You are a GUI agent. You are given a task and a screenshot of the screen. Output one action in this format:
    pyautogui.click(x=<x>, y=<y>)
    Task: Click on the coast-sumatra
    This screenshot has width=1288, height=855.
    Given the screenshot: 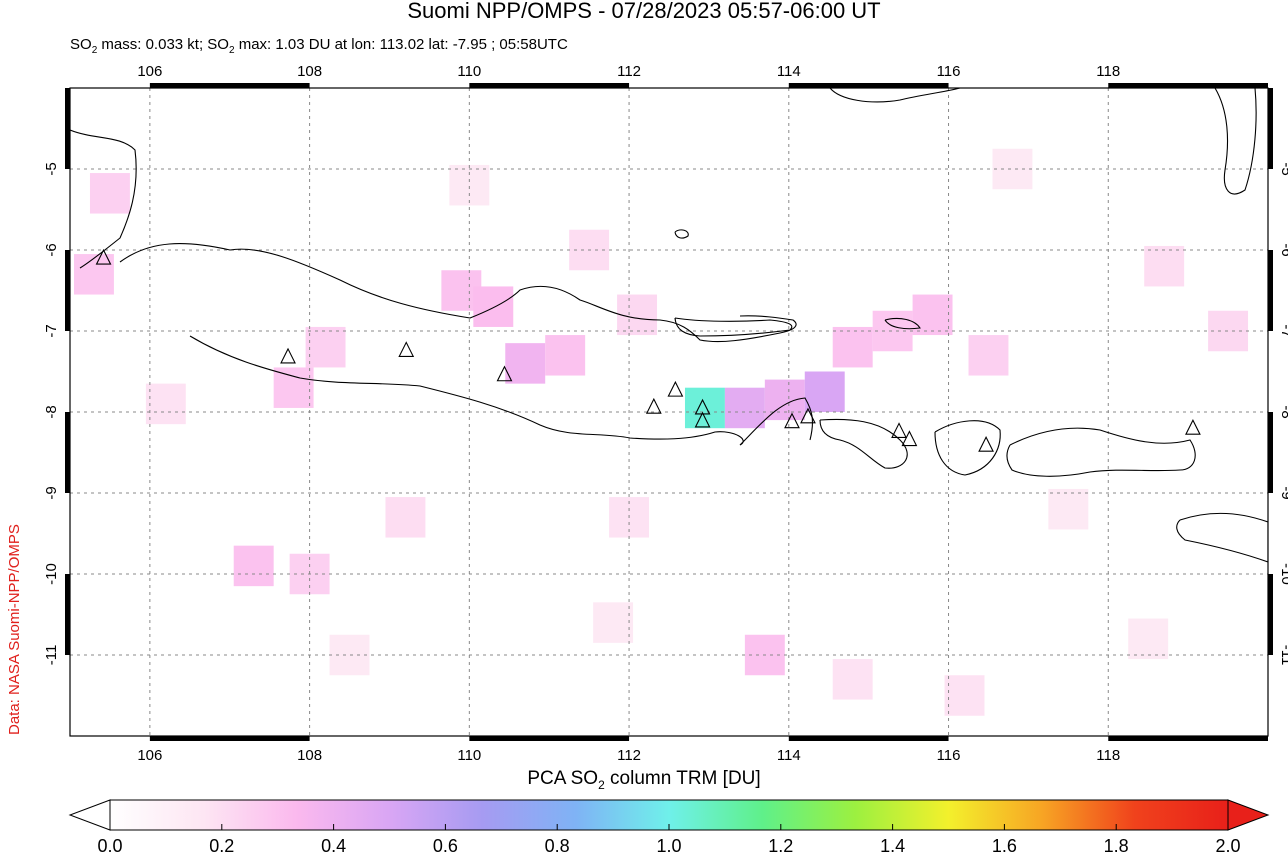 What is the action you would take?
    pyautogui.click(x=103, y=199)
    